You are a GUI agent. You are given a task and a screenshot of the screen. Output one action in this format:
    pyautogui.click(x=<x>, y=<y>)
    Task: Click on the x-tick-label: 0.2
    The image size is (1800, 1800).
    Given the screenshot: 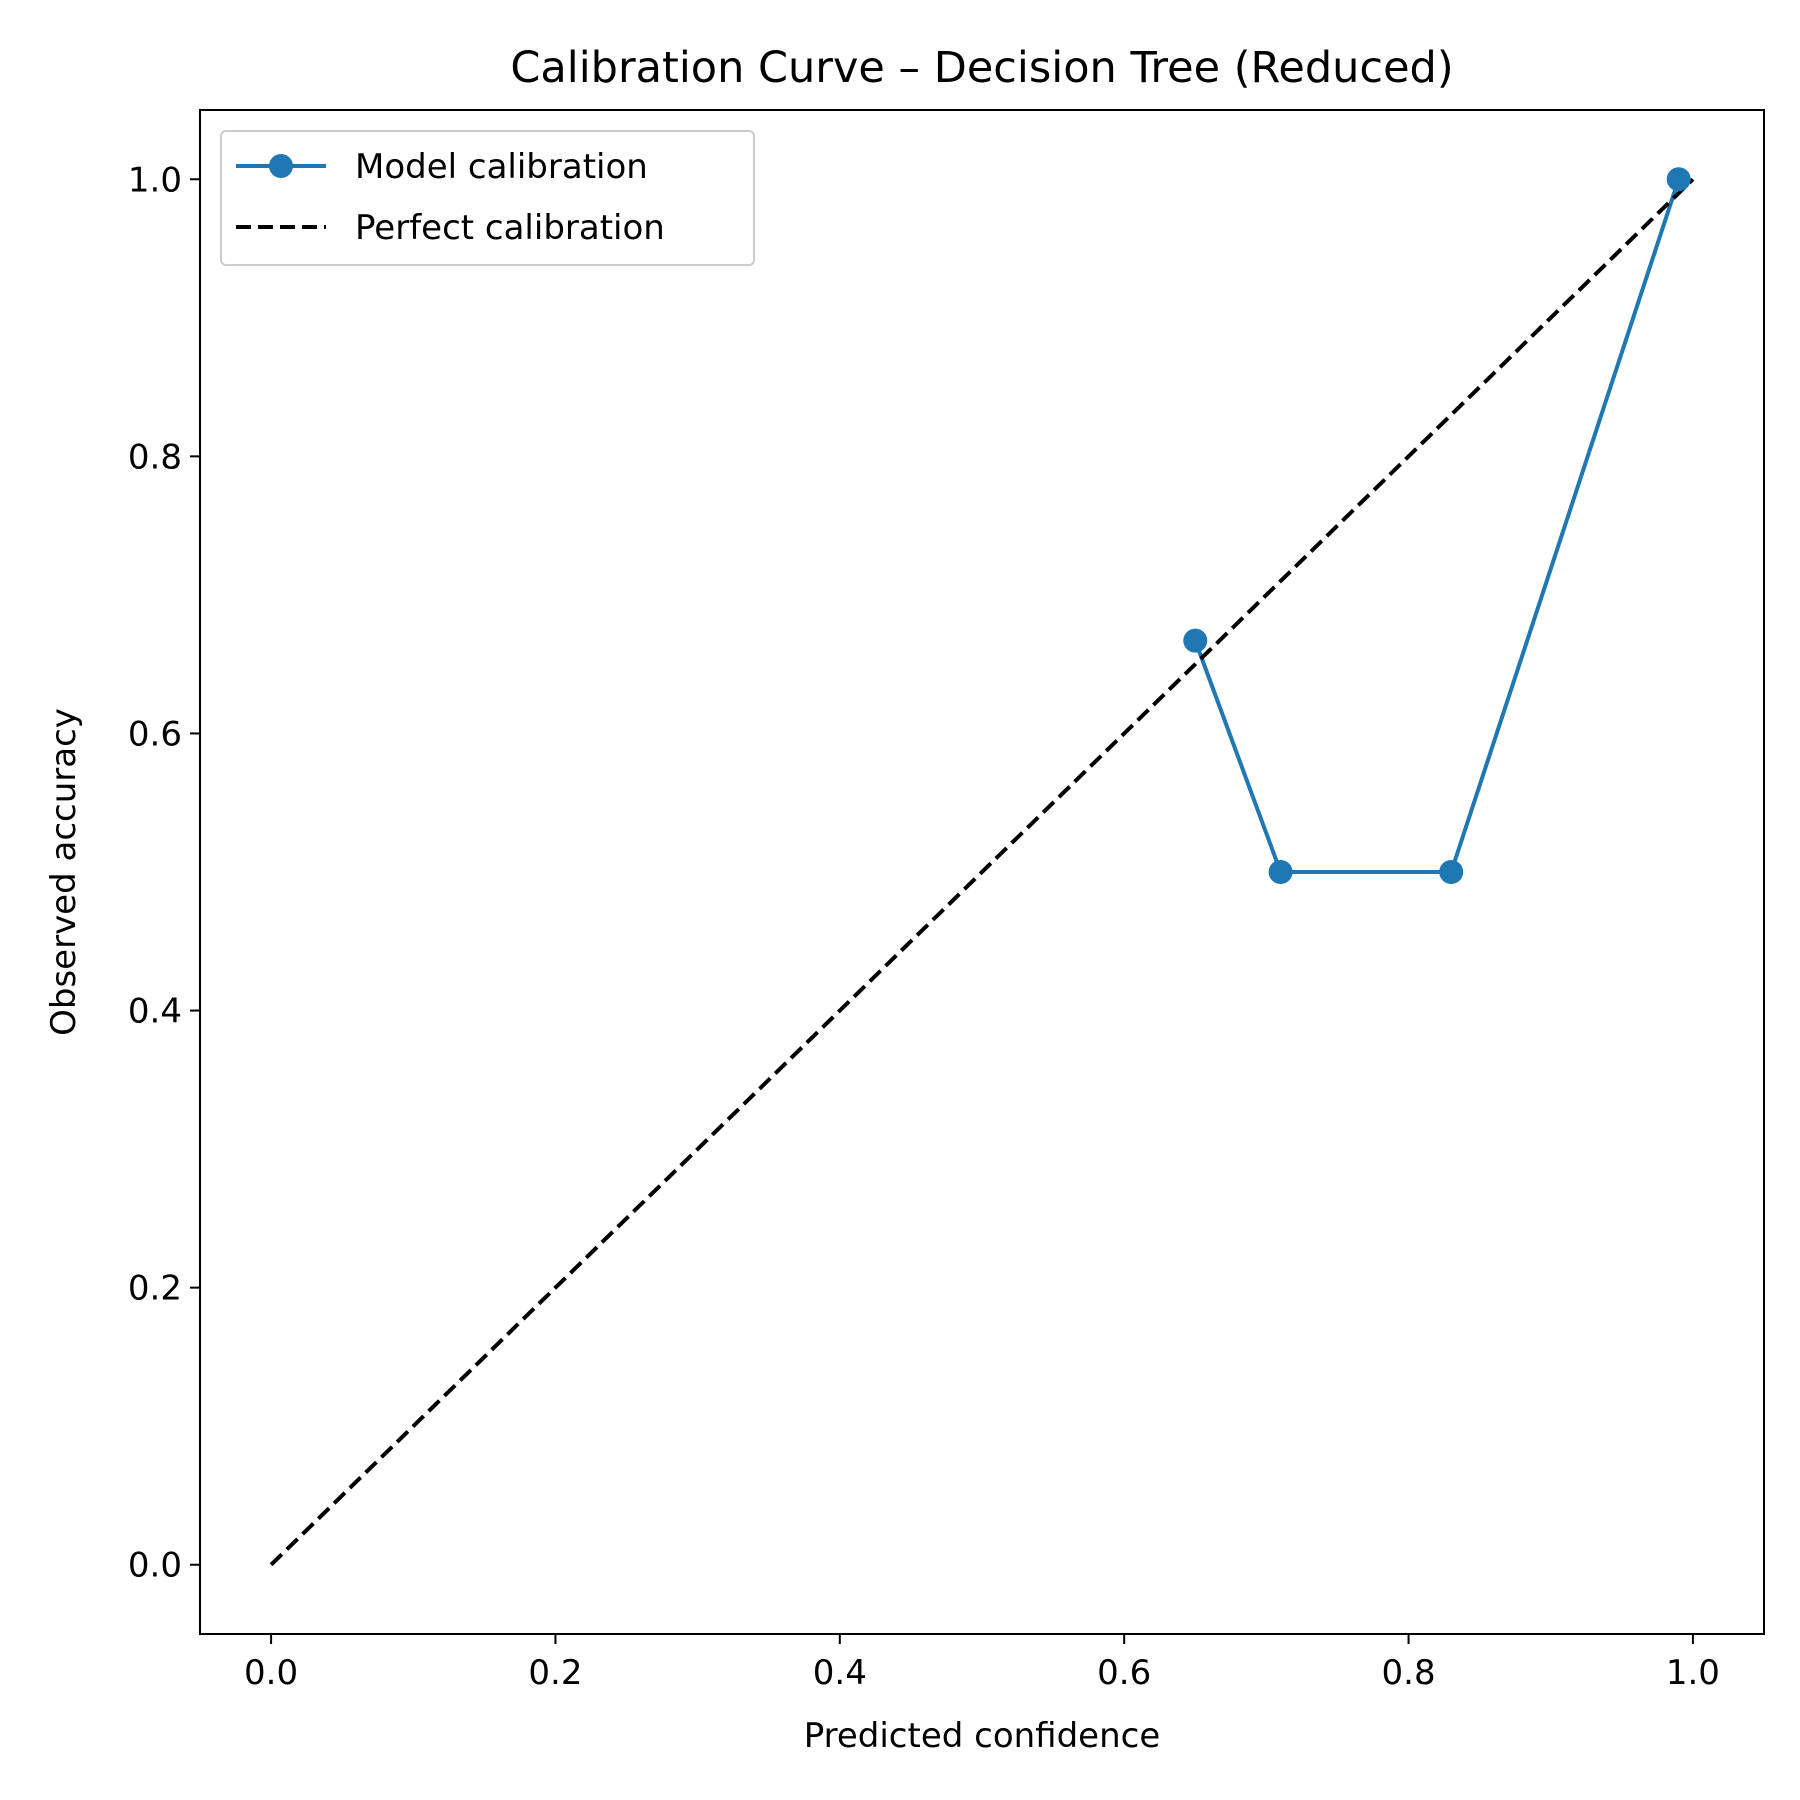 What is the action you would take?
    pyautogui.click(x=555, y=1673)
    